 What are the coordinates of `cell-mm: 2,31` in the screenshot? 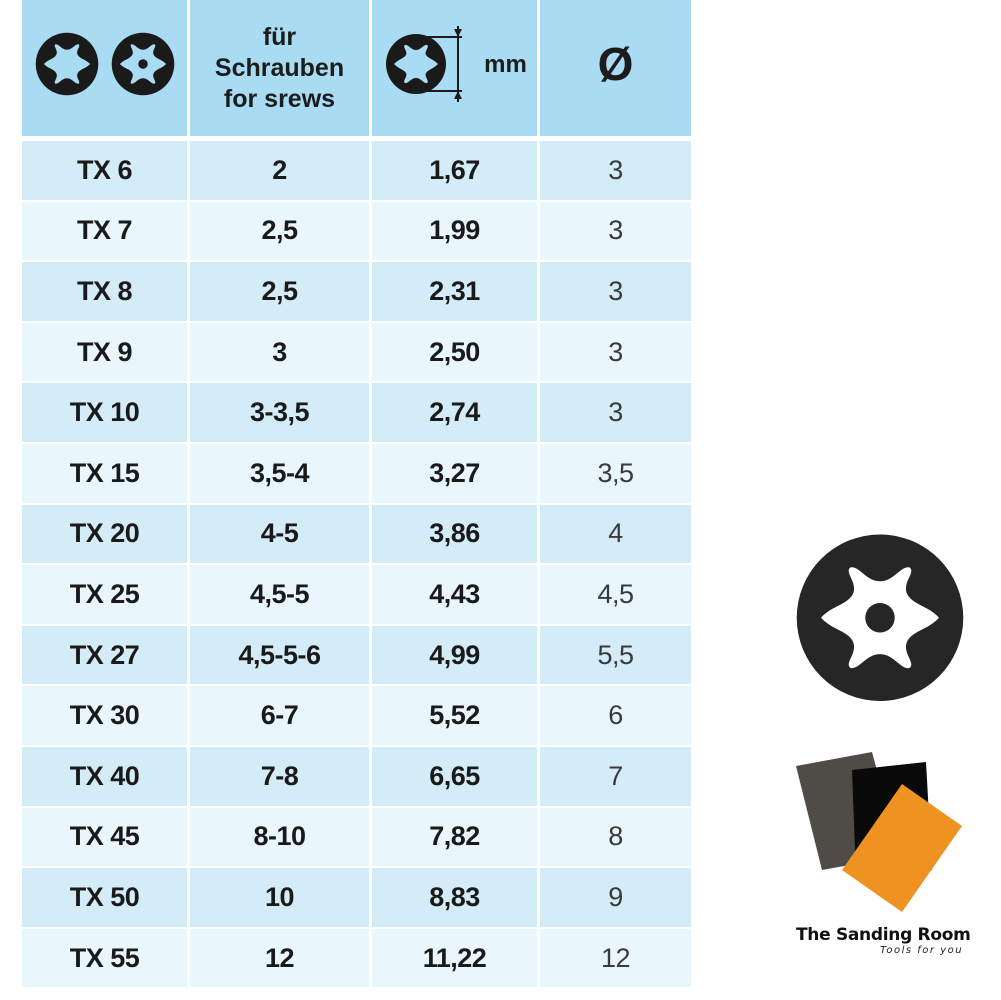 It's located at (456, 292).